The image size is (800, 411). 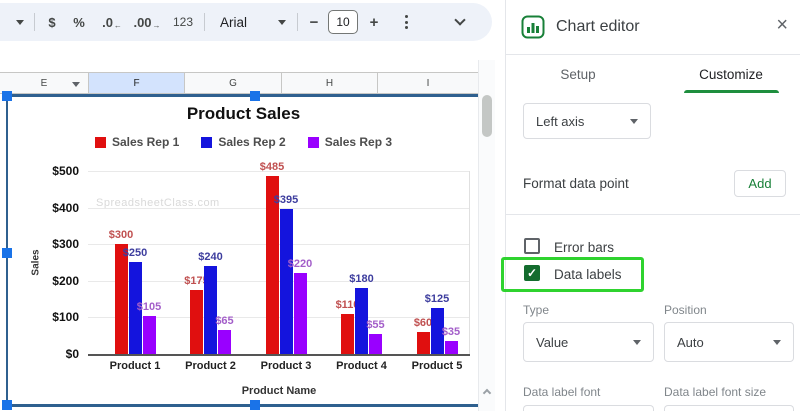 What do you see at coordinates (300, 264) in the screenshot?
I see `data-label: $220` at bounding box center [300, 264].